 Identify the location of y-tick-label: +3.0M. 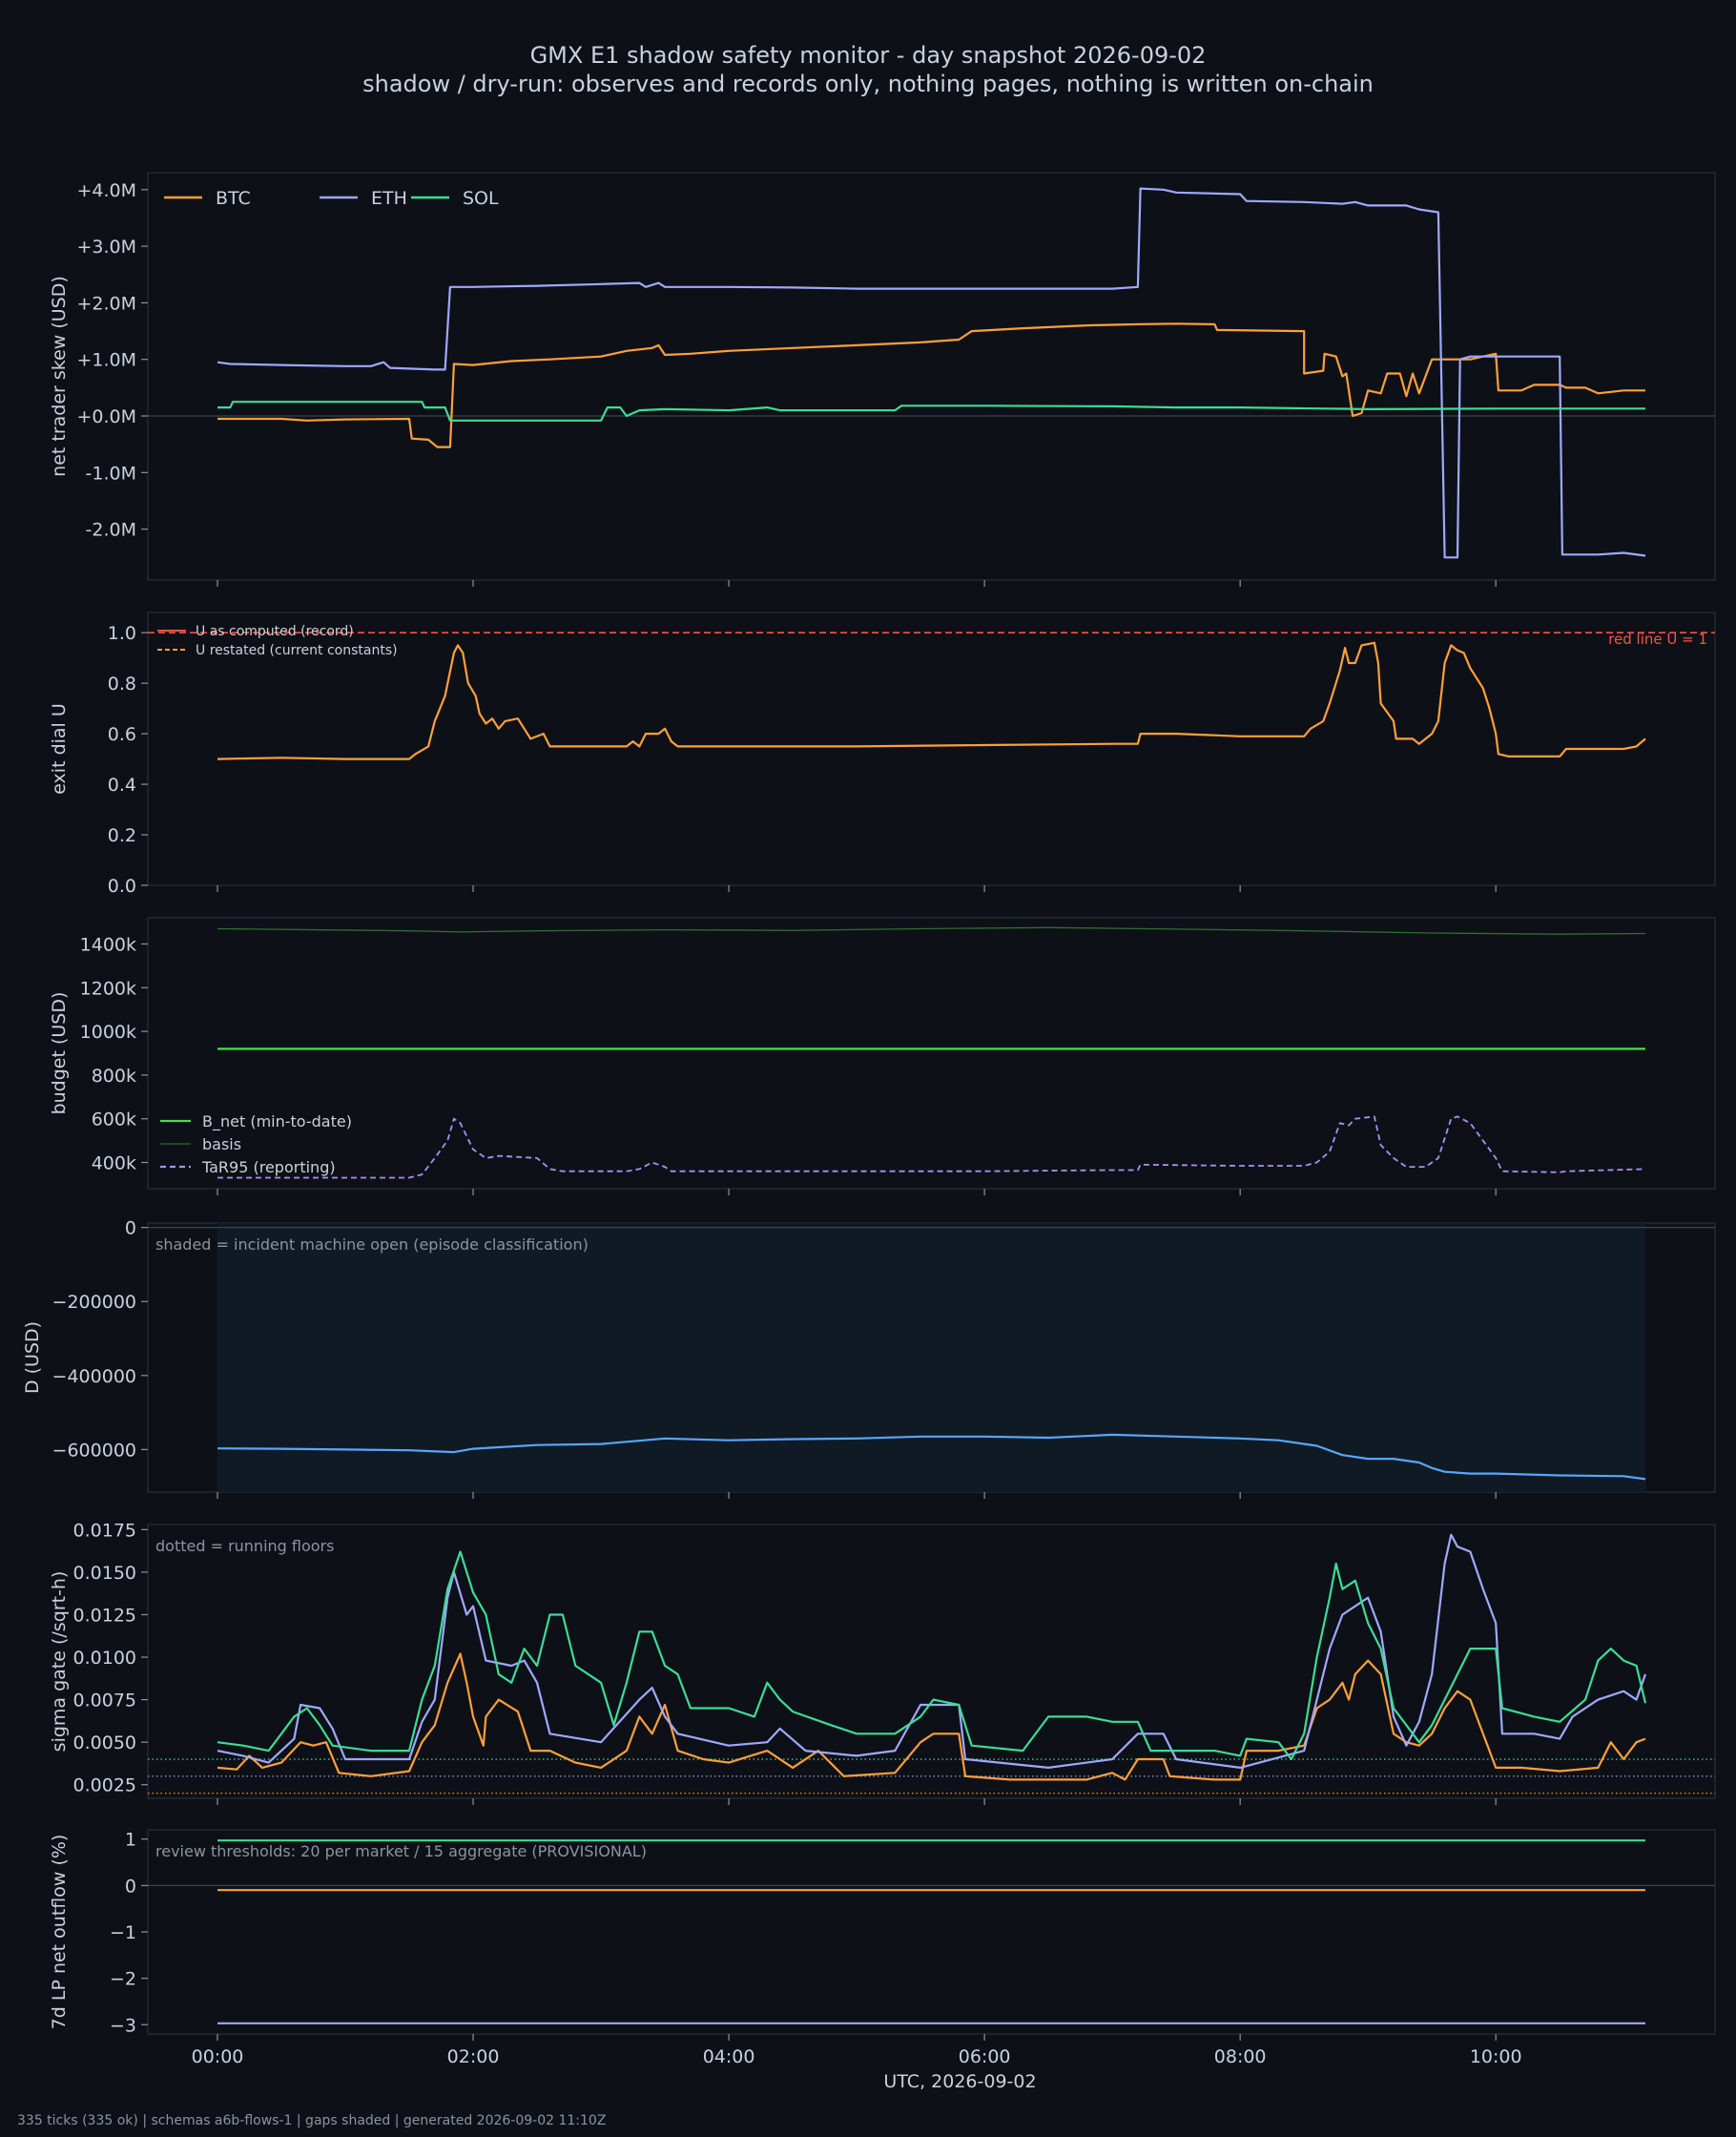
(106, 247).